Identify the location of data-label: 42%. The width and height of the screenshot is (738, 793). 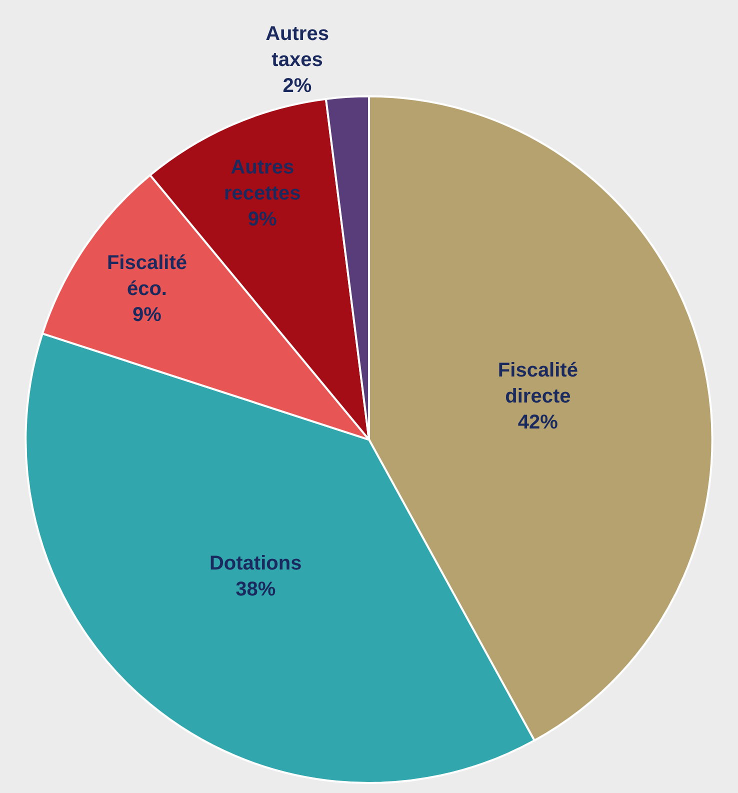
(538, 422).